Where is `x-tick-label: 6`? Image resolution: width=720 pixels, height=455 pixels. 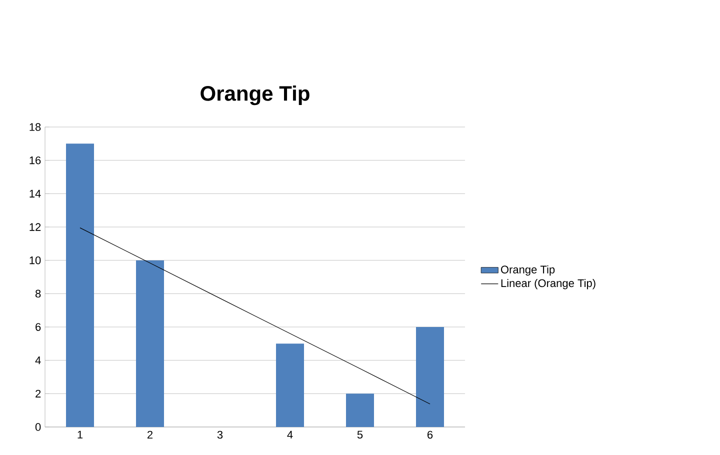
x-tick-label: 6 is located at coordinates (430, 434).